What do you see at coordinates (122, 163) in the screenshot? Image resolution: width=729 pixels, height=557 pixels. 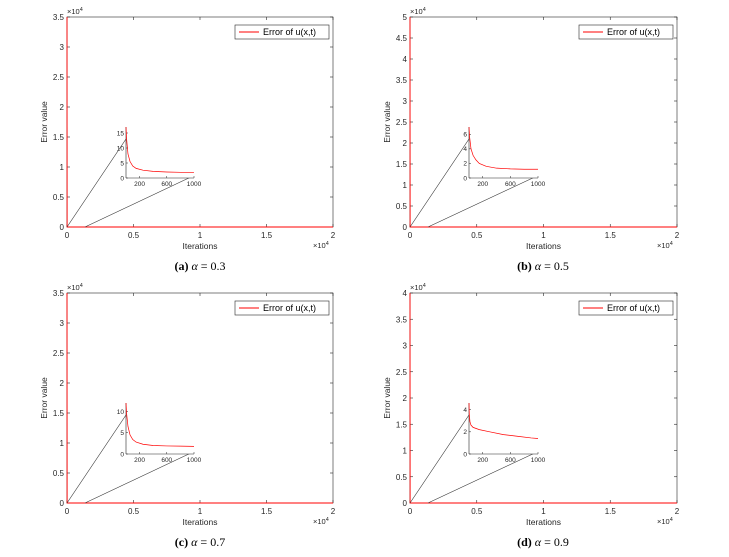 I see `inset-y-tick-label: 5` at bounding box center [122, 163].